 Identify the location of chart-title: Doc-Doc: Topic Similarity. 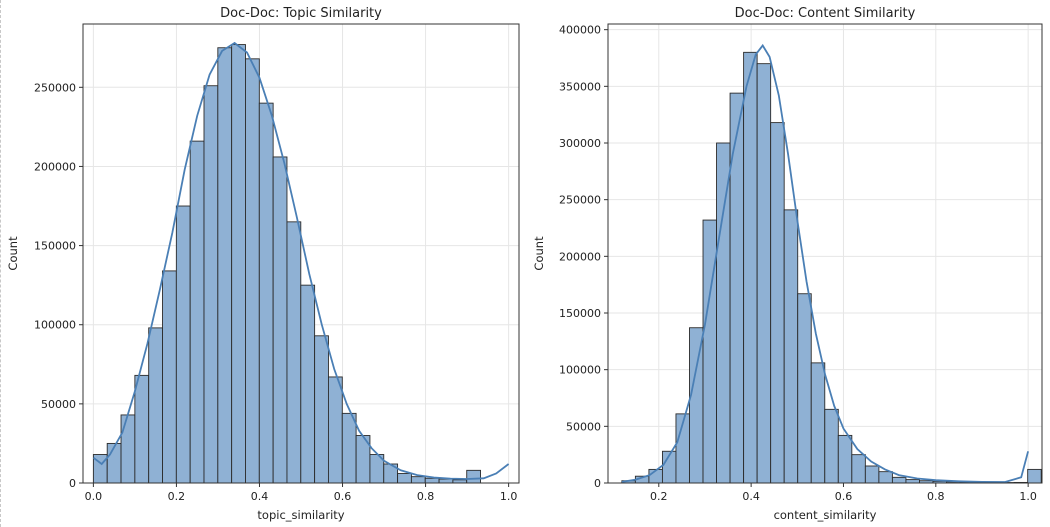
(301, 13).